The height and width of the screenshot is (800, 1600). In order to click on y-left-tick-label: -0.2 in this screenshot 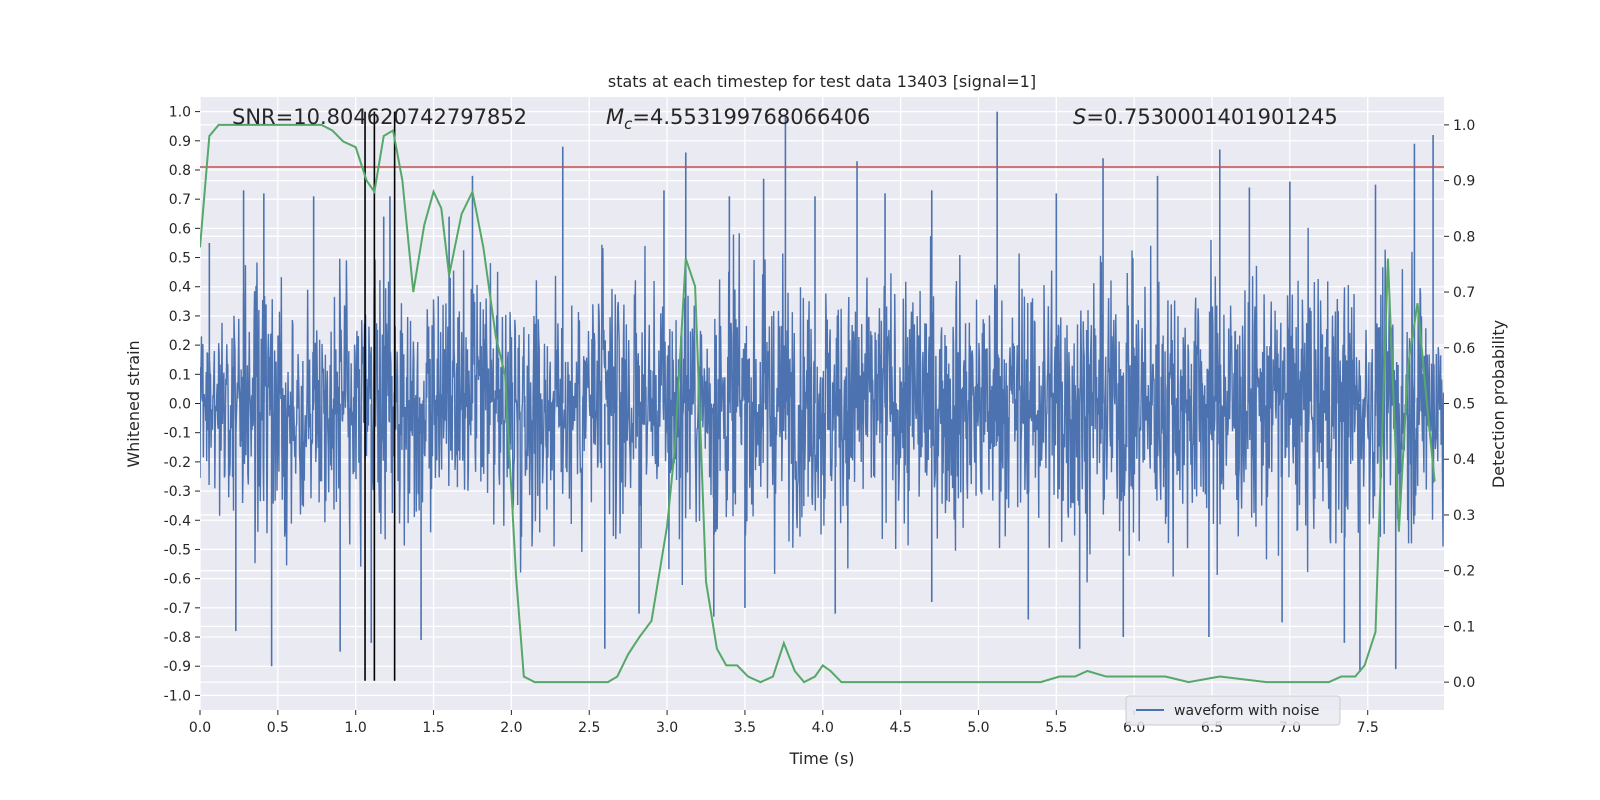, I will do `click(177, 463)`.